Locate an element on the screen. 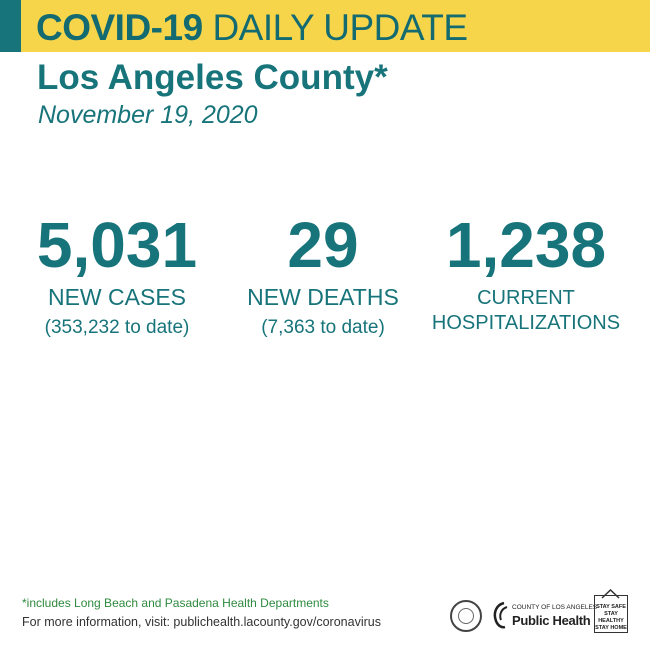 This screenshot has height=650, width=650. stay-home-badge: STAY SAFE STAY HEALTHY STAY HOME is located at coordinates (611, 611).